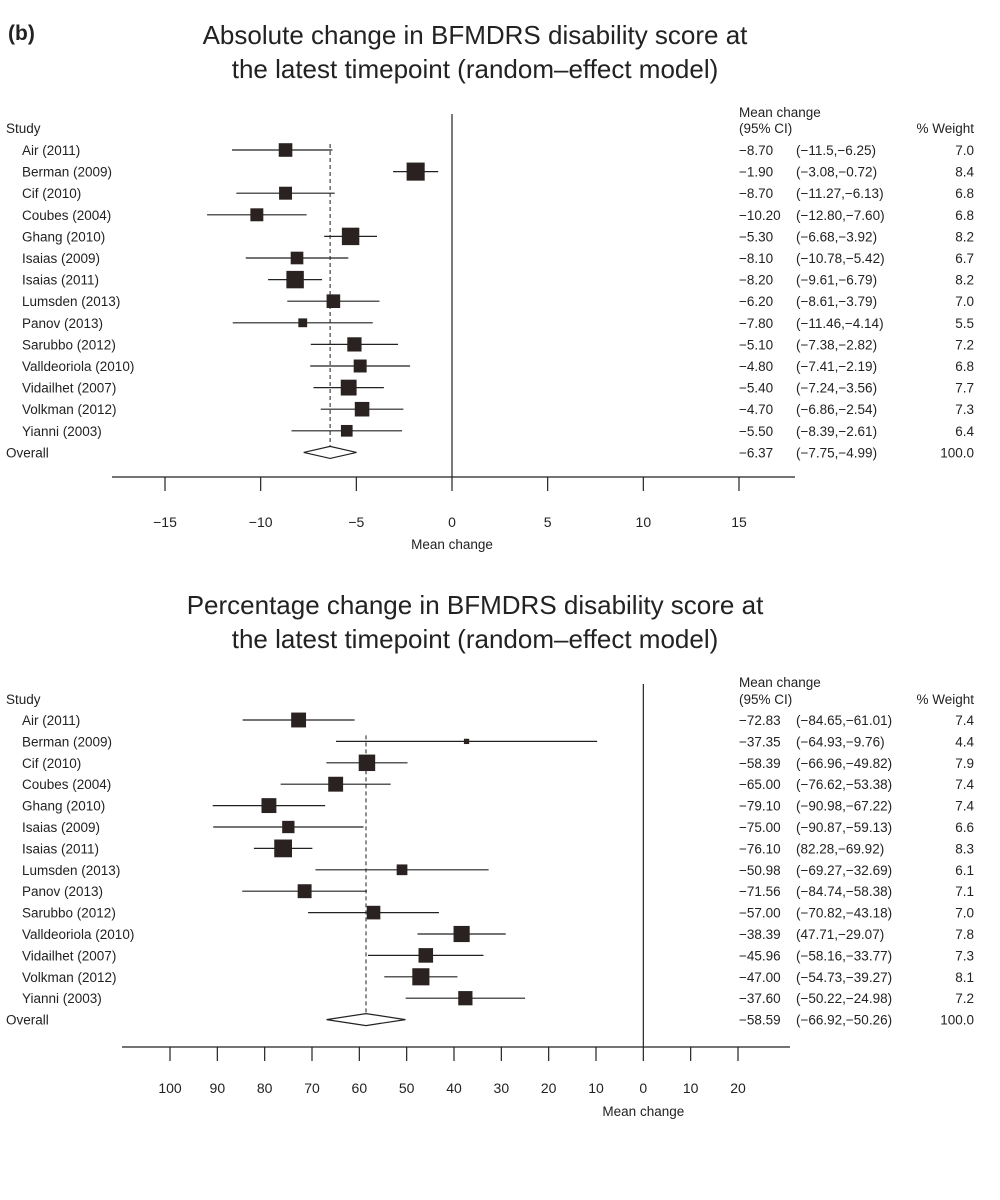 The height and width of the screenshot is (1200, 1000). What do you see at coordinates (844, 870) in the screenshot?
I see `ci-value: (−69.27,−32.69)` at bounding box center [844, 870].